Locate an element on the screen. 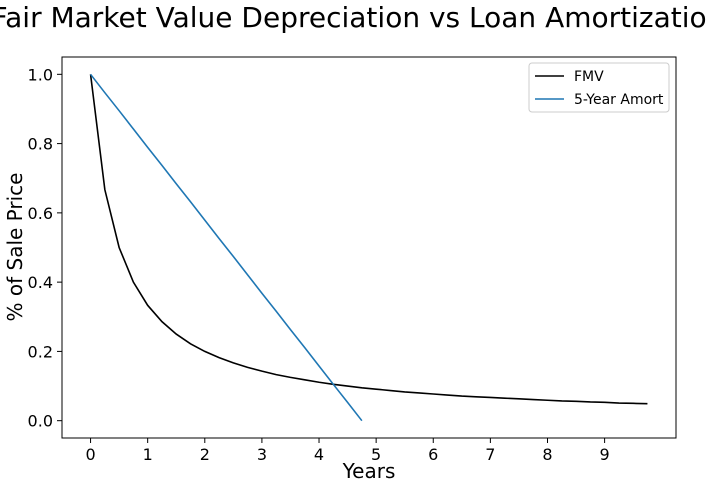 This screenshot has height=489, width=706. x-tick-label: 7 is located at coordinates (490, 454).